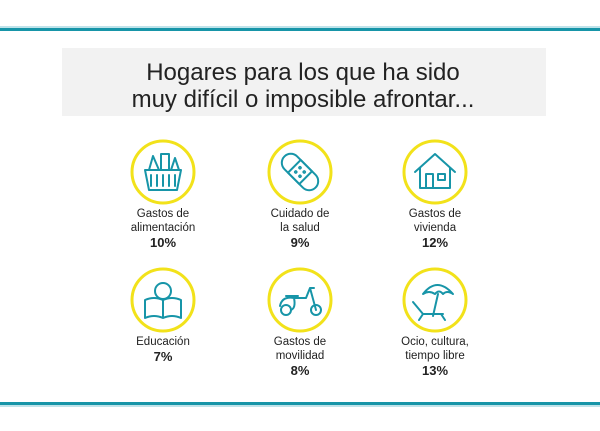 The height and width of the screenshot is (431, 600). Describe the element at coordinates (300, 29) in the screenshot. I see `top-rule` at that location.